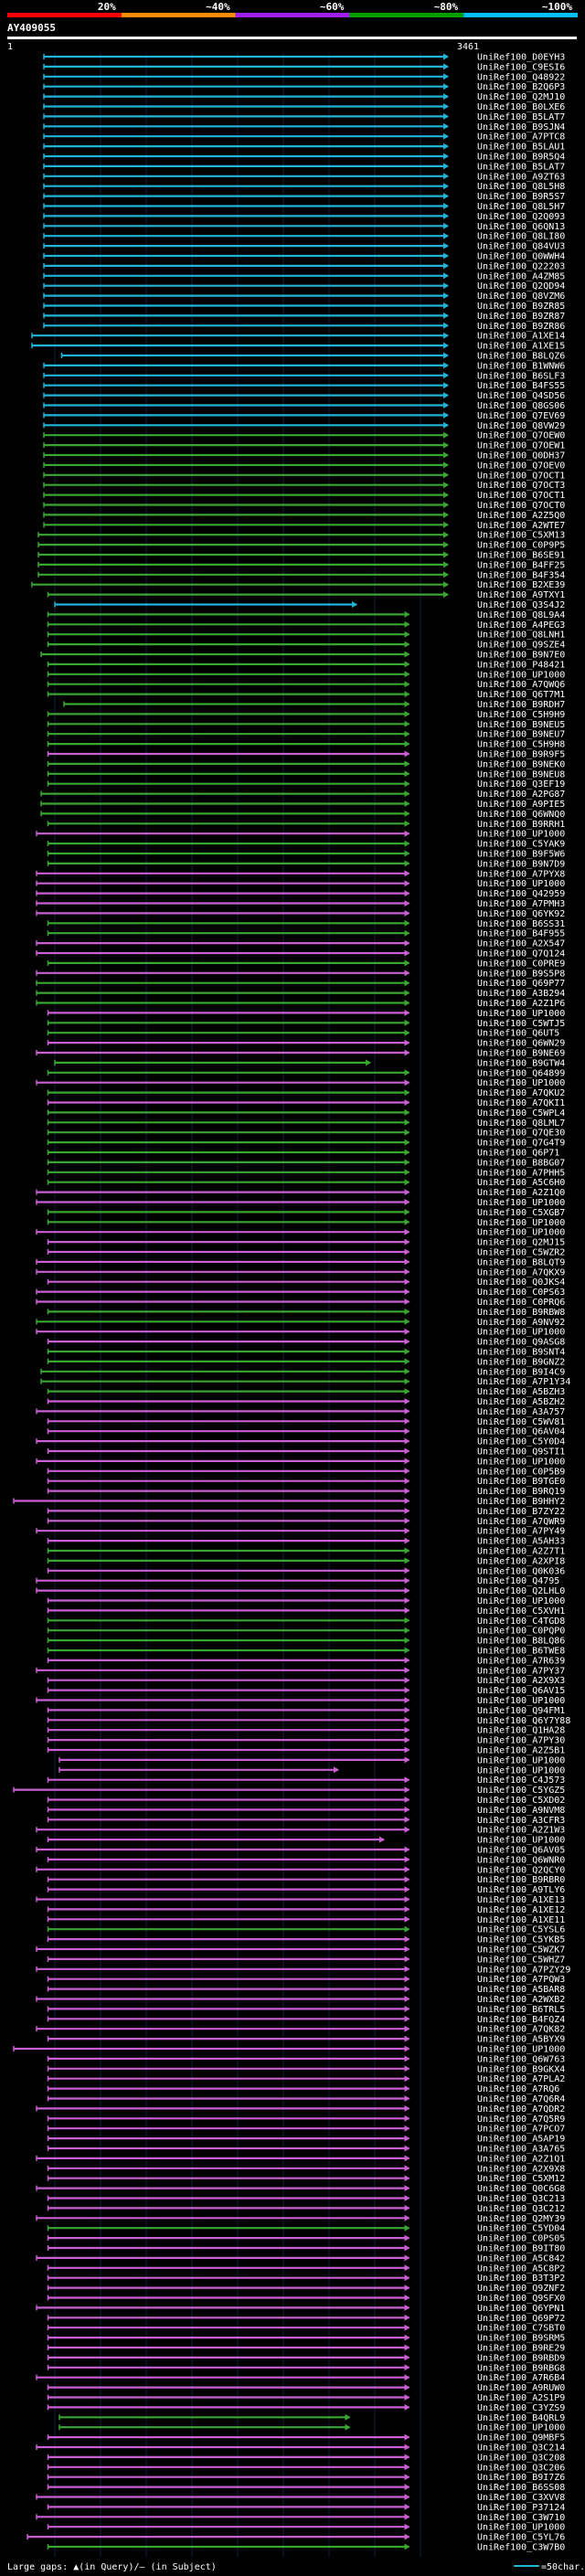 This screenshot has width=585, height=2576. I want to click on alignment-row: UniRef100_A5C8P2, so click(307, 2268).